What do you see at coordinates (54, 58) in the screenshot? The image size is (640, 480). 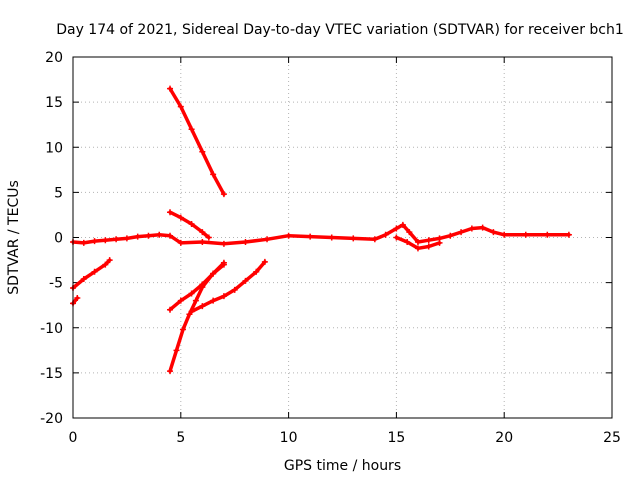 I see `y-tick-label: 20` at bounding box center [54, 58].